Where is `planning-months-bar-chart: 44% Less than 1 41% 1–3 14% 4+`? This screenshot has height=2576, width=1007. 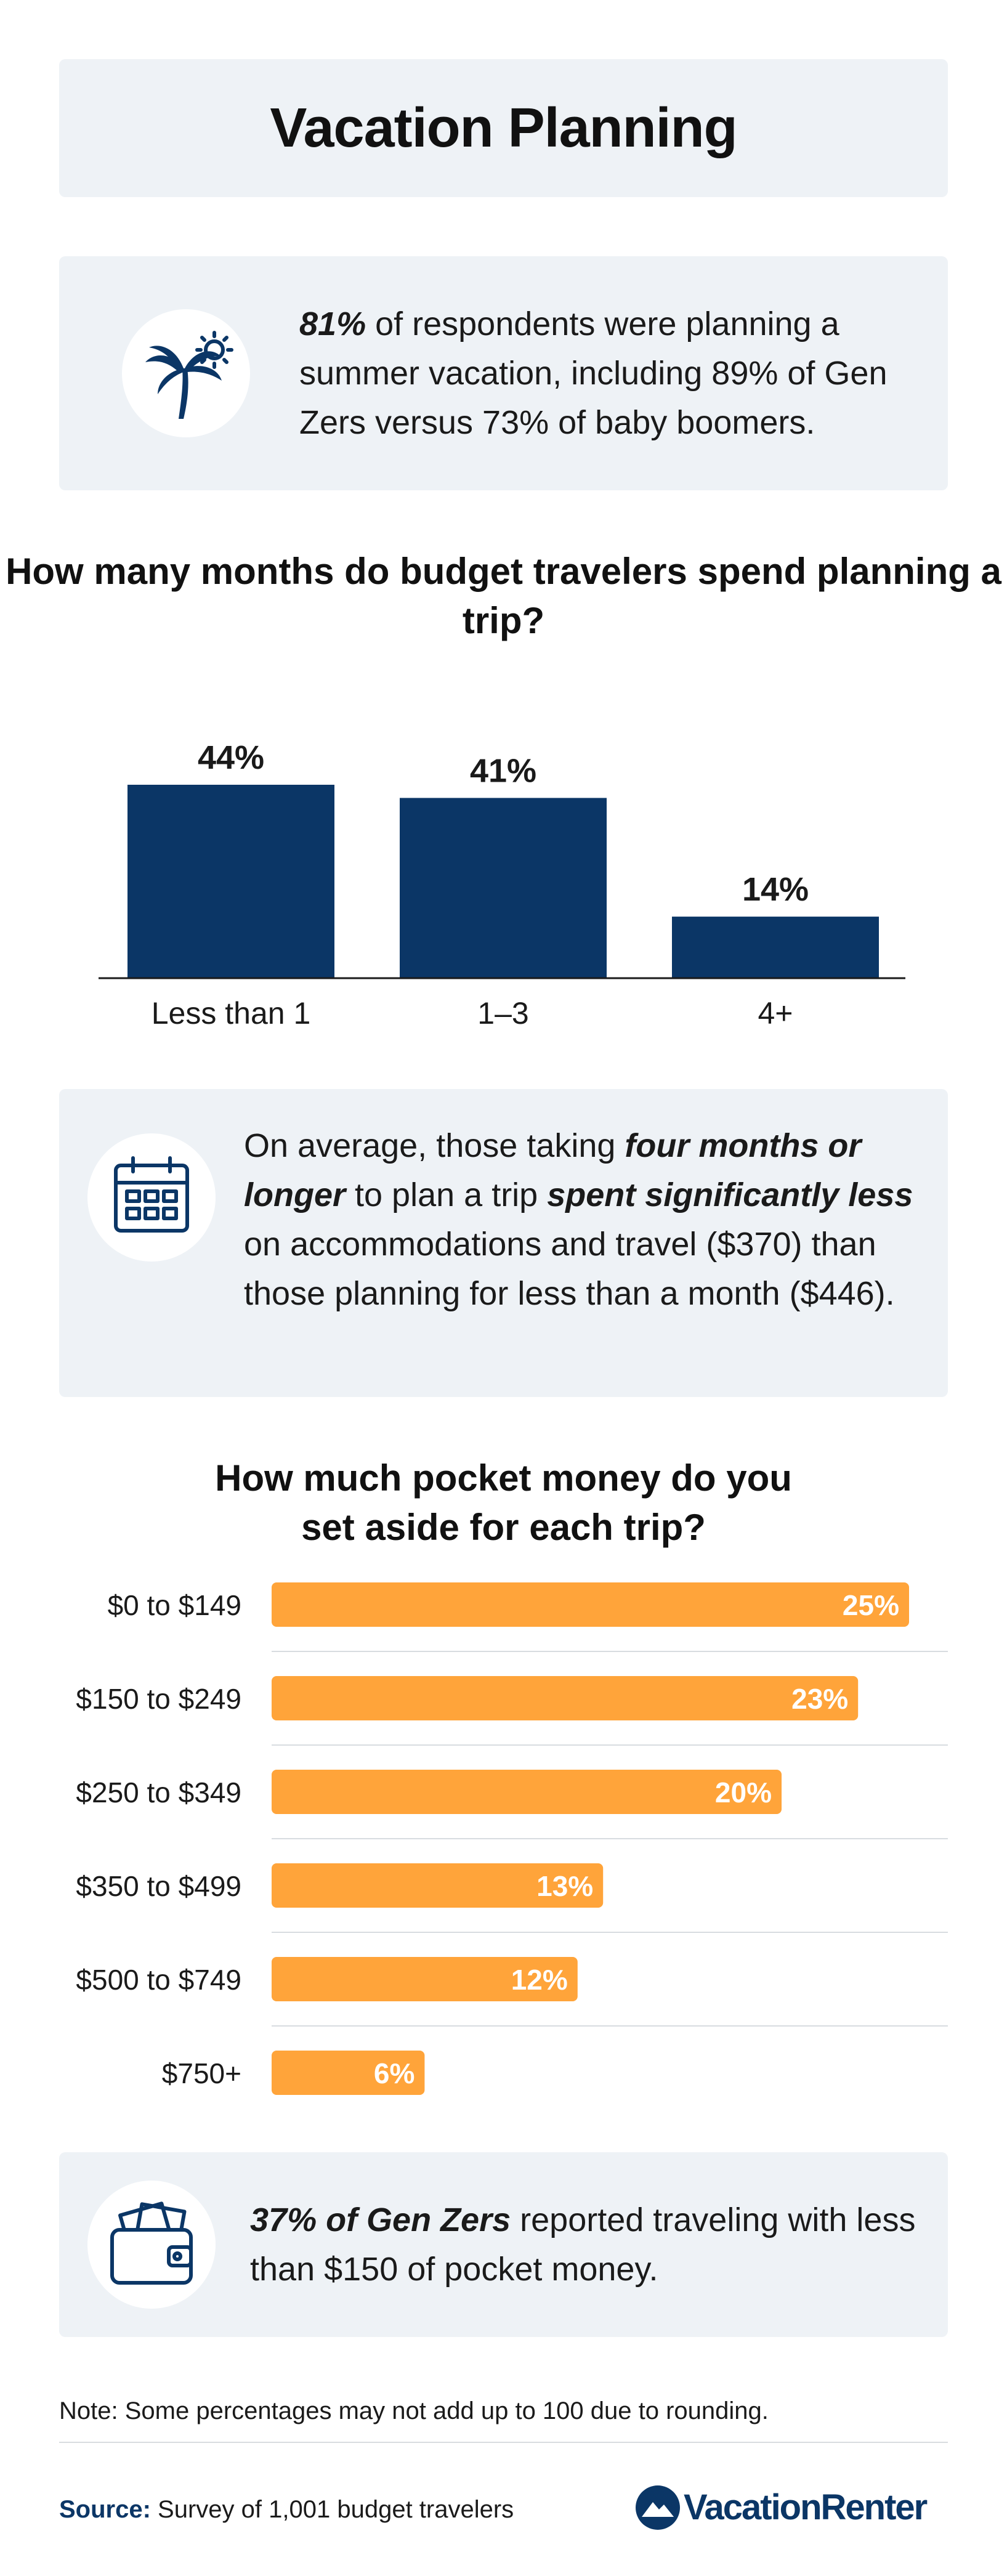 planning-months-bar-chart: 44% Less than 1 41% 1–3 14% 4+ is located at coordinates (502, 884).